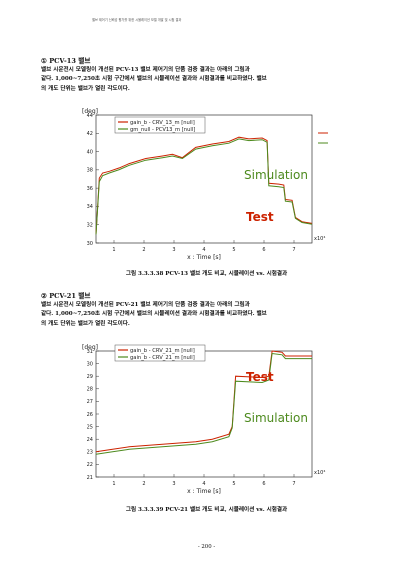 This screenshot has height=584, width=413. What do you see at coordinates (90, 226) in the screenshot?
I see `y-tick-label: 32` at bounding box center [90, 226].